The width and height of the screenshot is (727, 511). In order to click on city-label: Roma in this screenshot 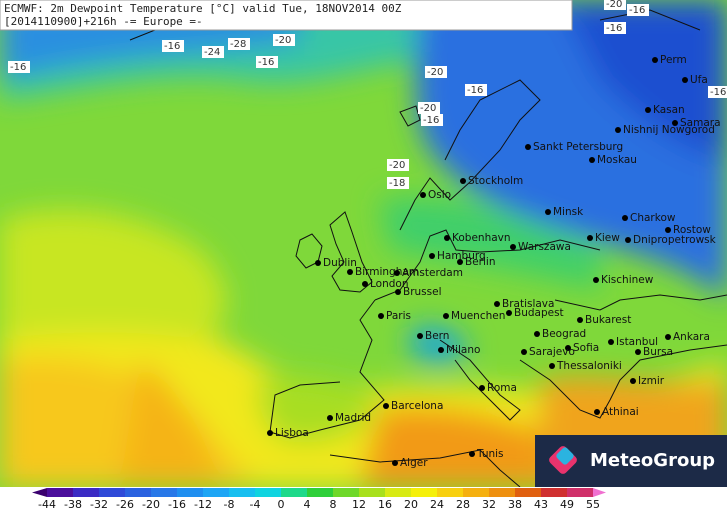, I will do `click(502, 388)`.